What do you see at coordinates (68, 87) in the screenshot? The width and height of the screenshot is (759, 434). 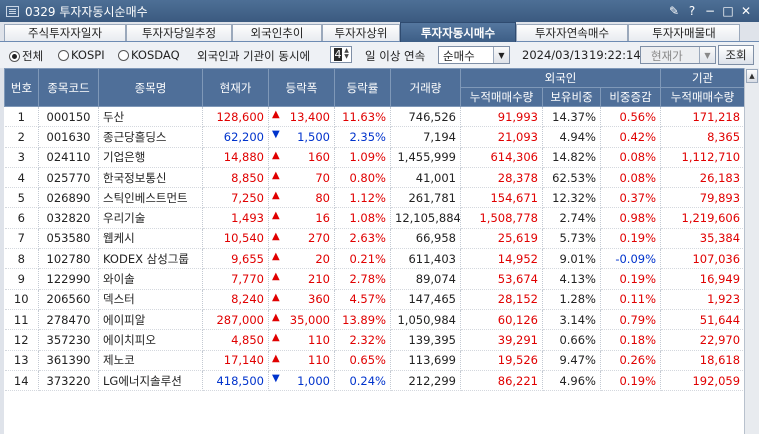 I see `header-code: 종목코드` at bounding box center [68, 87].